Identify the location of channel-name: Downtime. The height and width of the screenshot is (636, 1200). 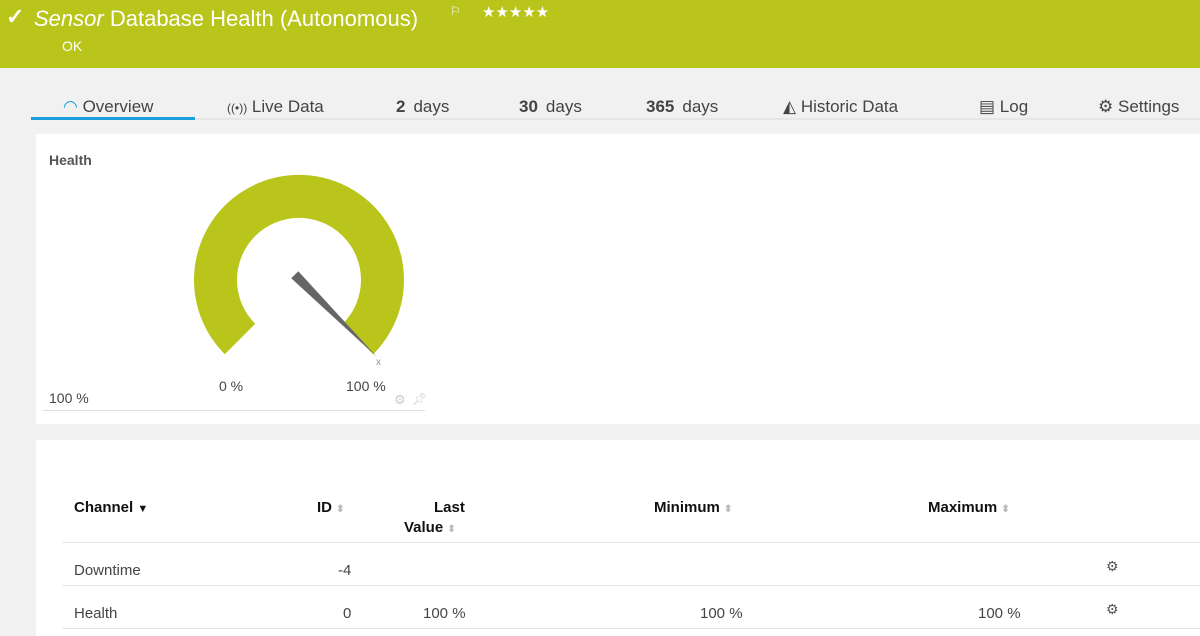
(107, 570).